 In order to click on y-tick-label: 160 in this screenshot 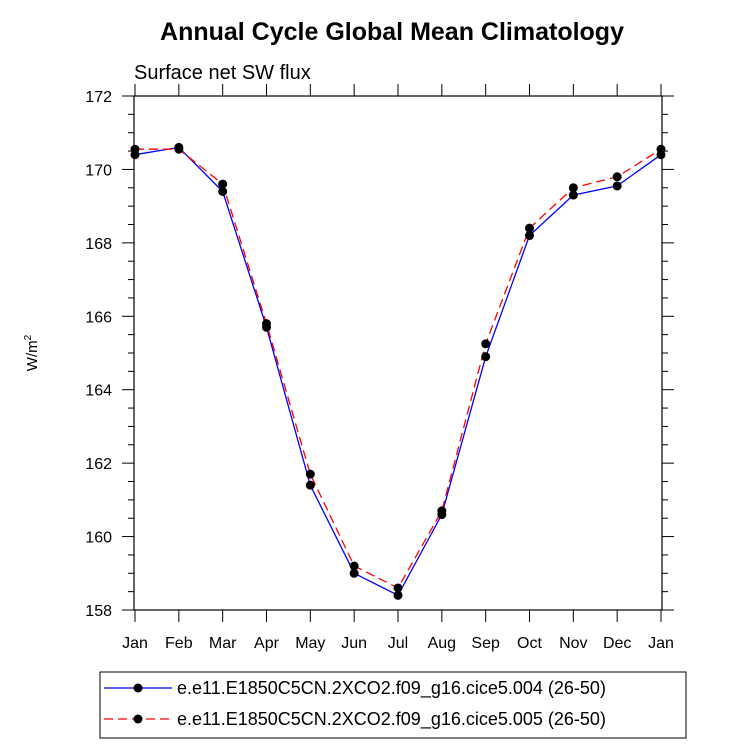, I will do `click(98, 538)`.